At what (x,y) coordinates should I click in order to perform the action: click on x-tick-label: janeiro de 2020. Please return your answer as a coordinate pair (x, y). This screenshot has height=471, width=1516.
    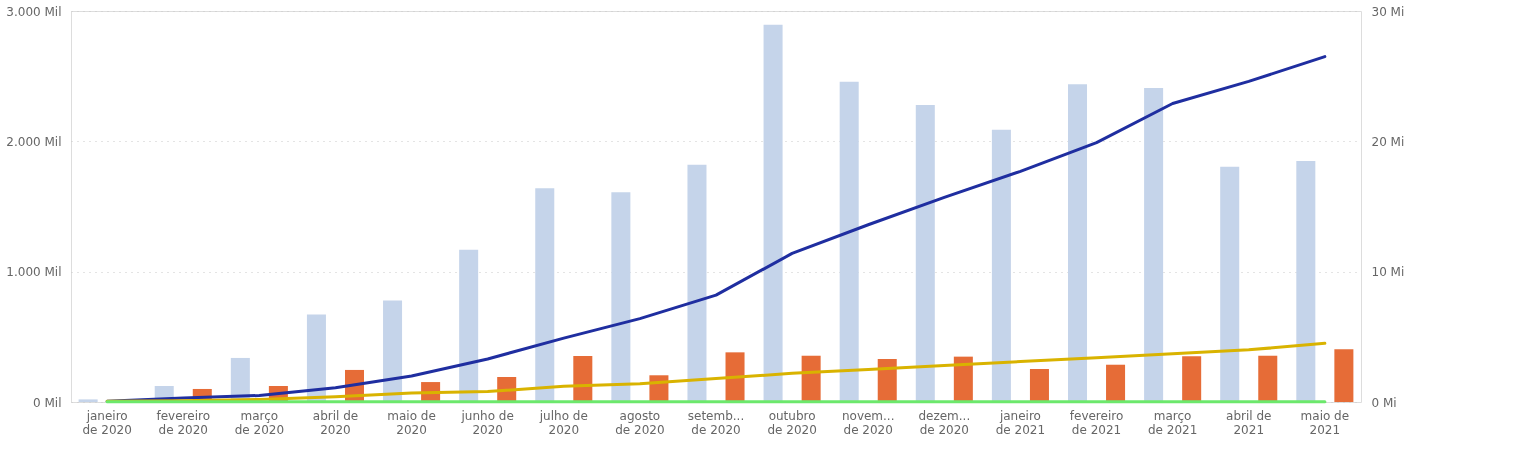
    Looking at the image, I should click on (107, 422).